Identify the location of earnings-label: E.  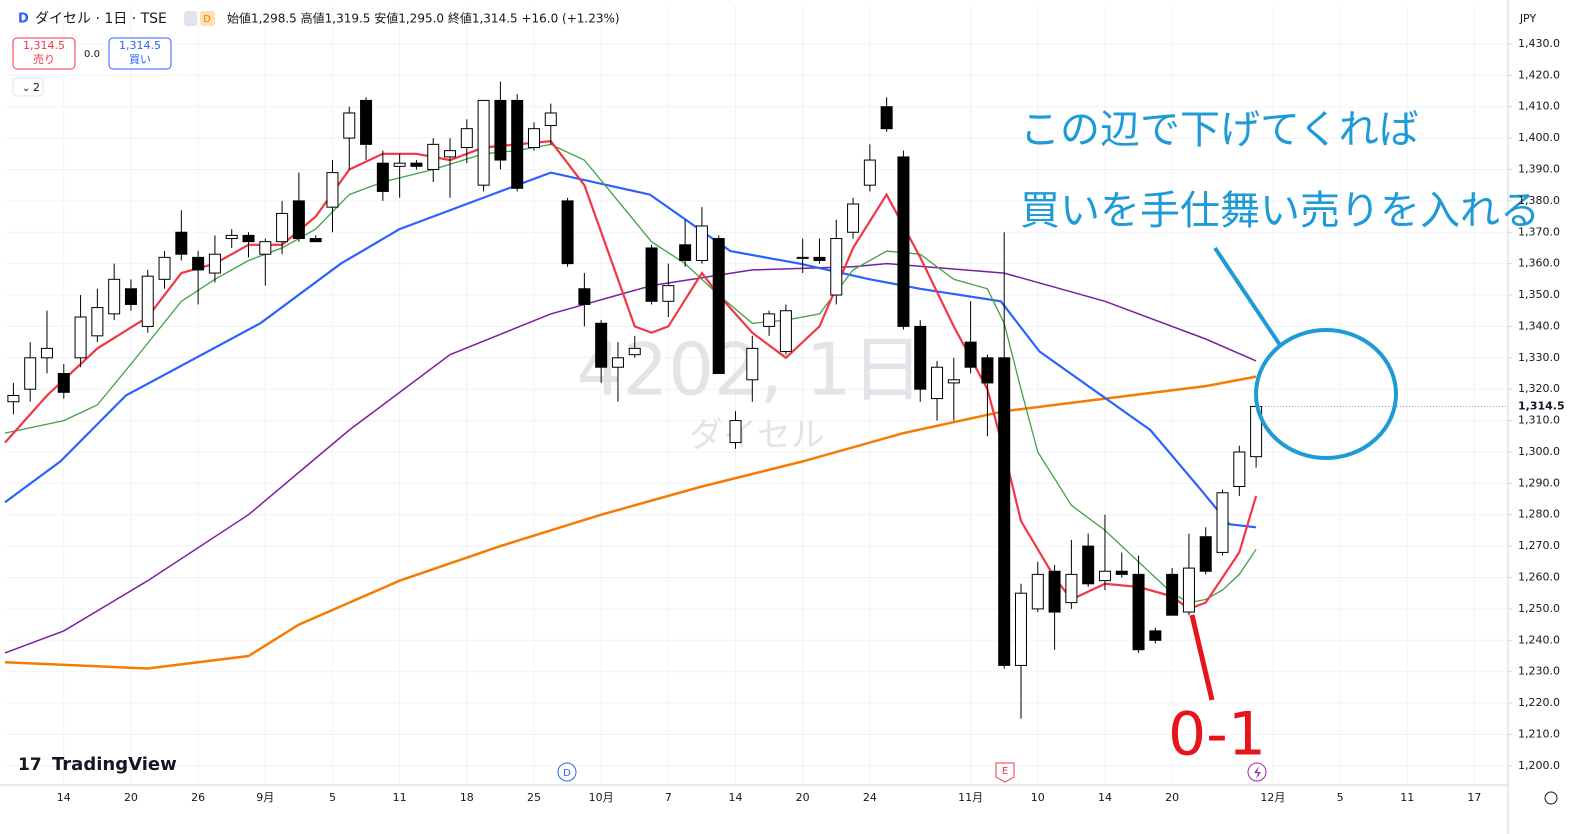
(1005, 771).